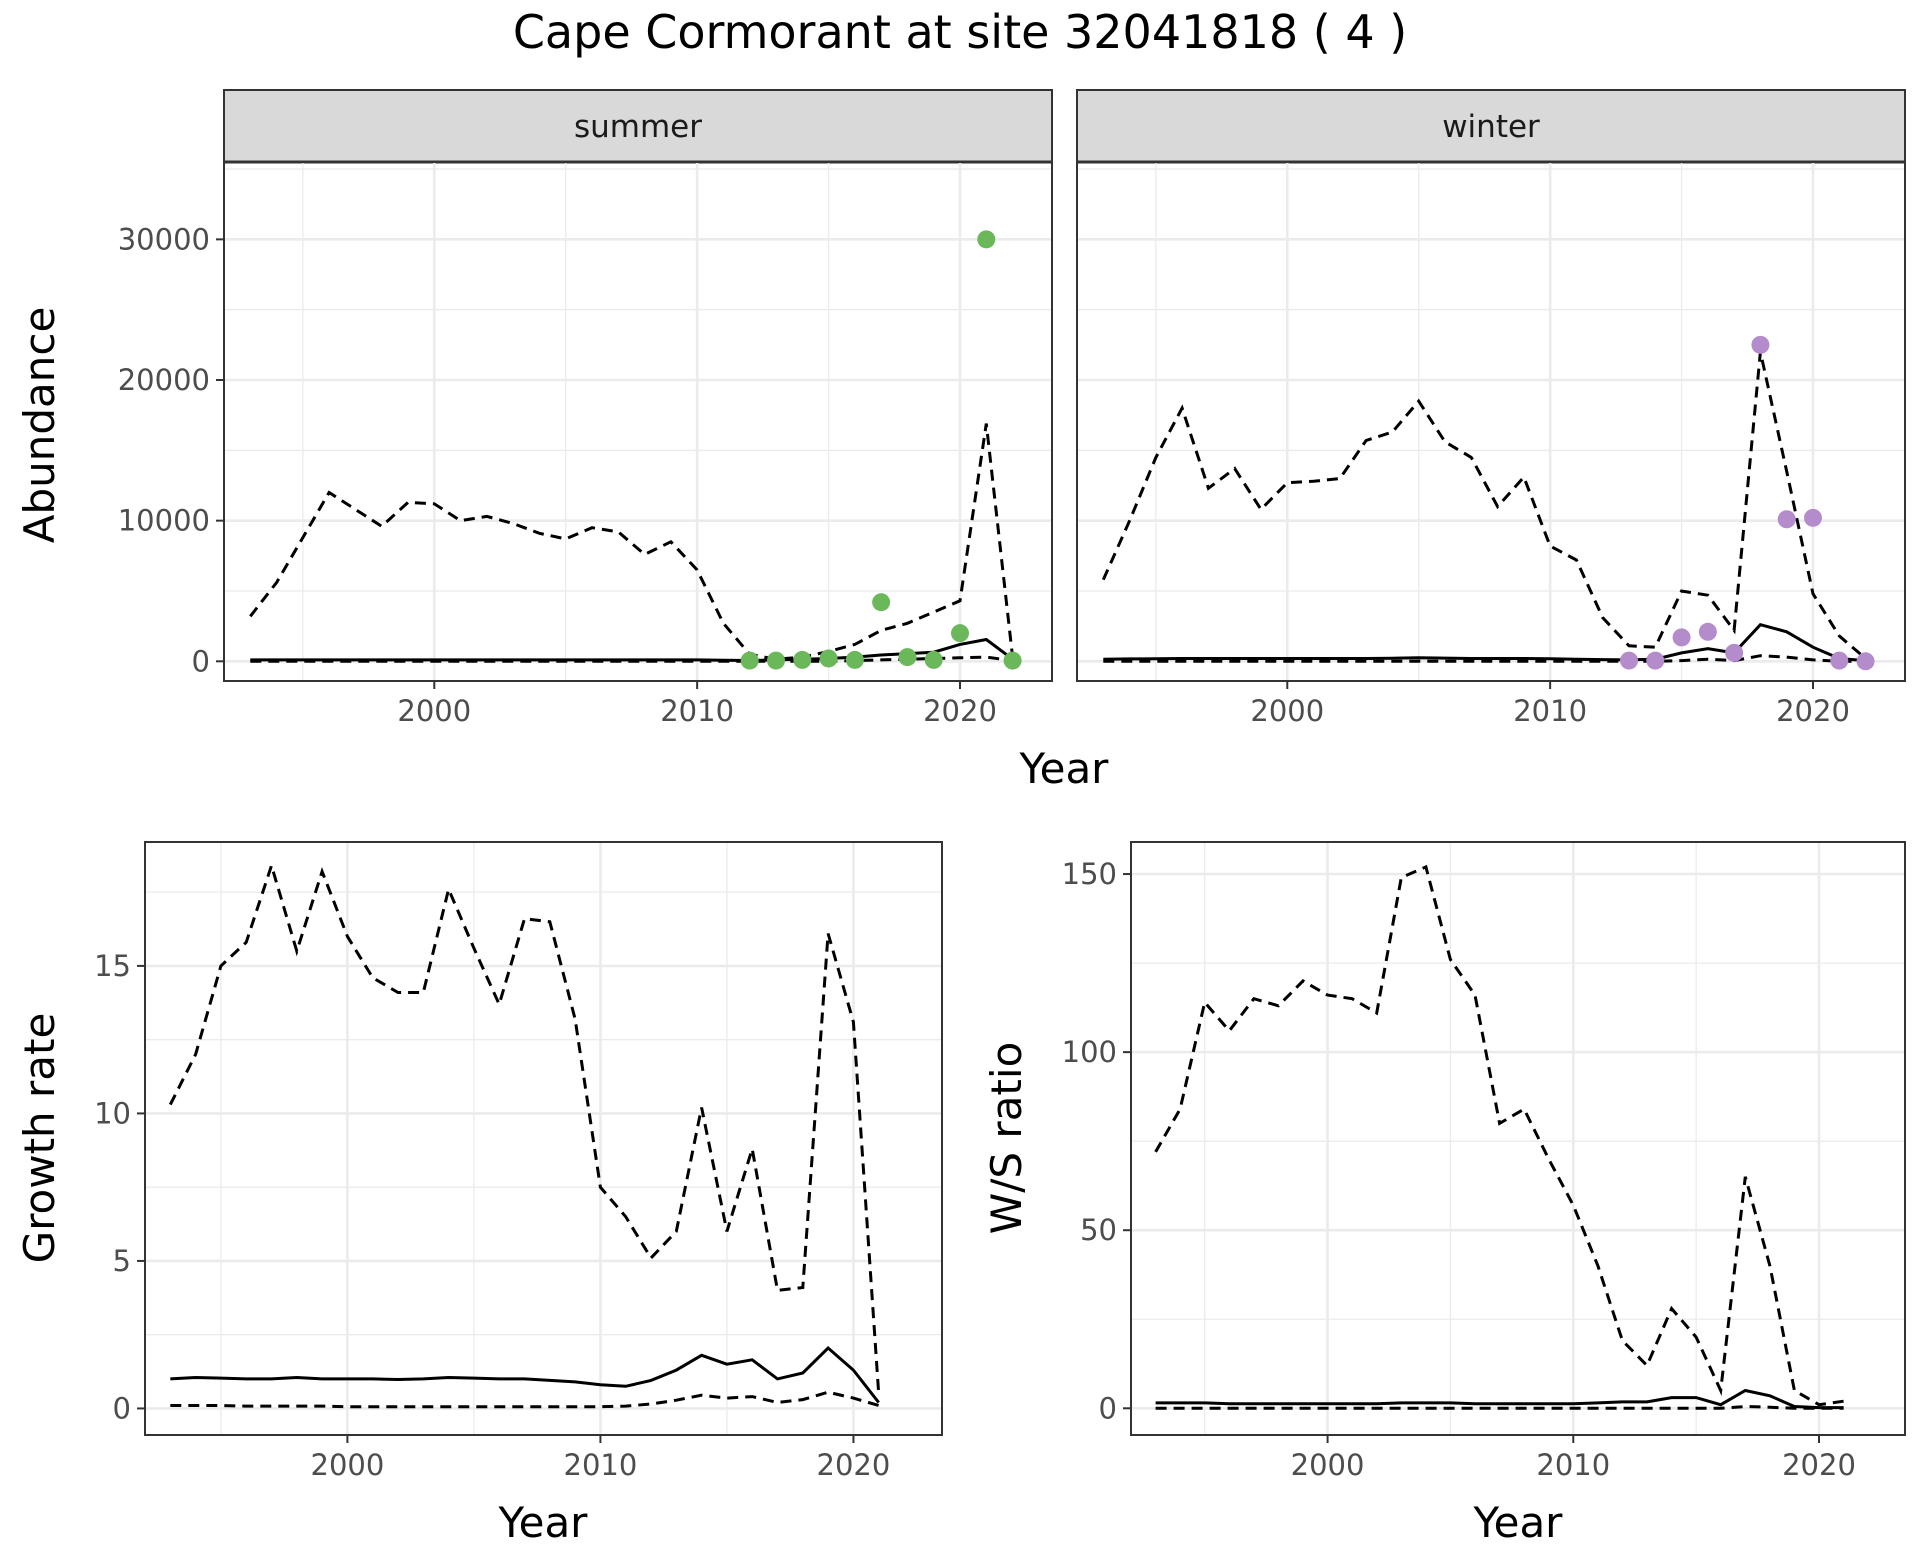  What do you see at coordinates (1089, 874) in the screenshot?
I see `ws-ratio-y-tick-label: 150` at bounding box center [1089, 874].